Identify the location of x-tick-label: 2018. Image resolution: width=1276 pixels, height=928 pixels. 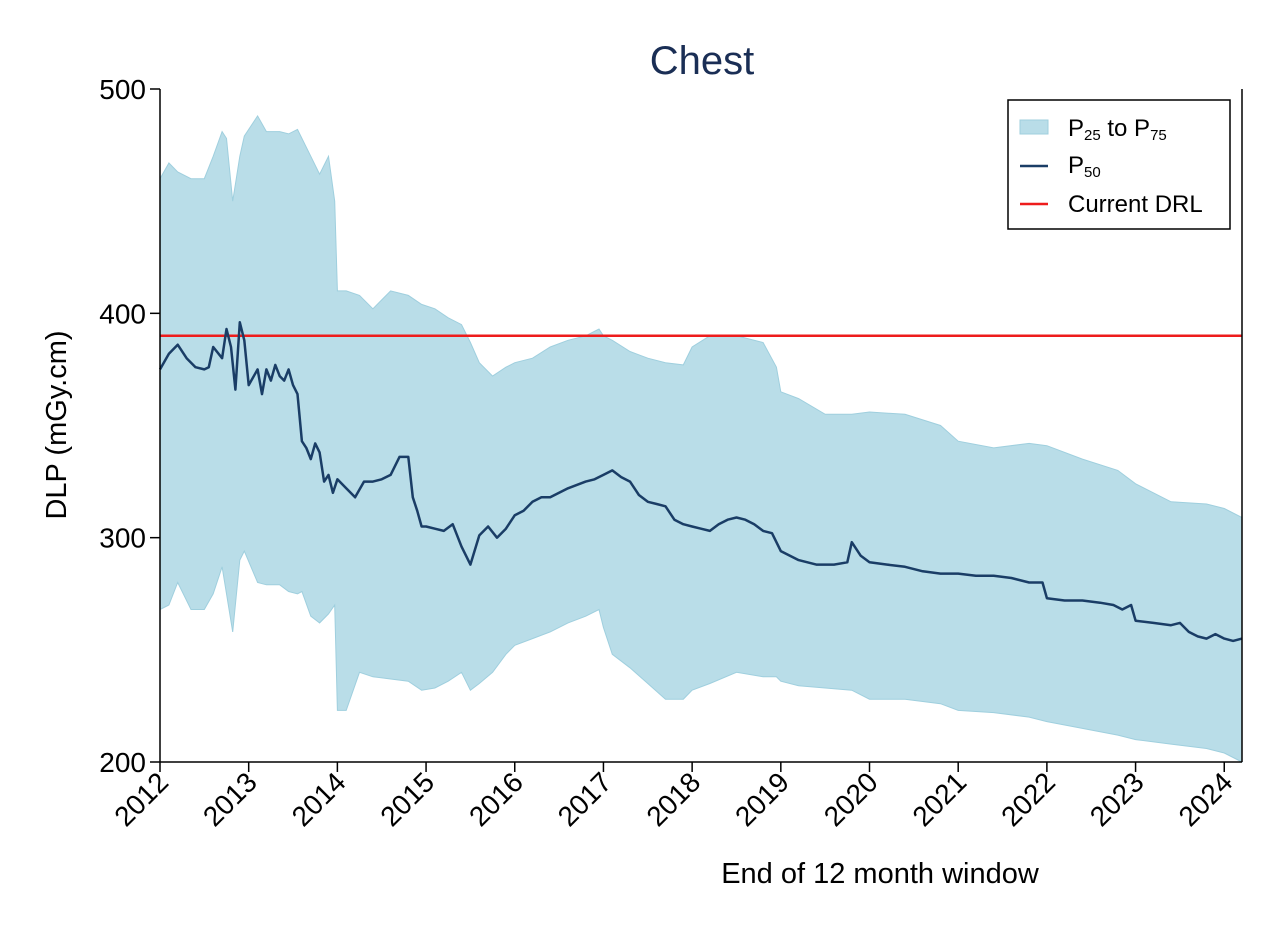
(673, 799).